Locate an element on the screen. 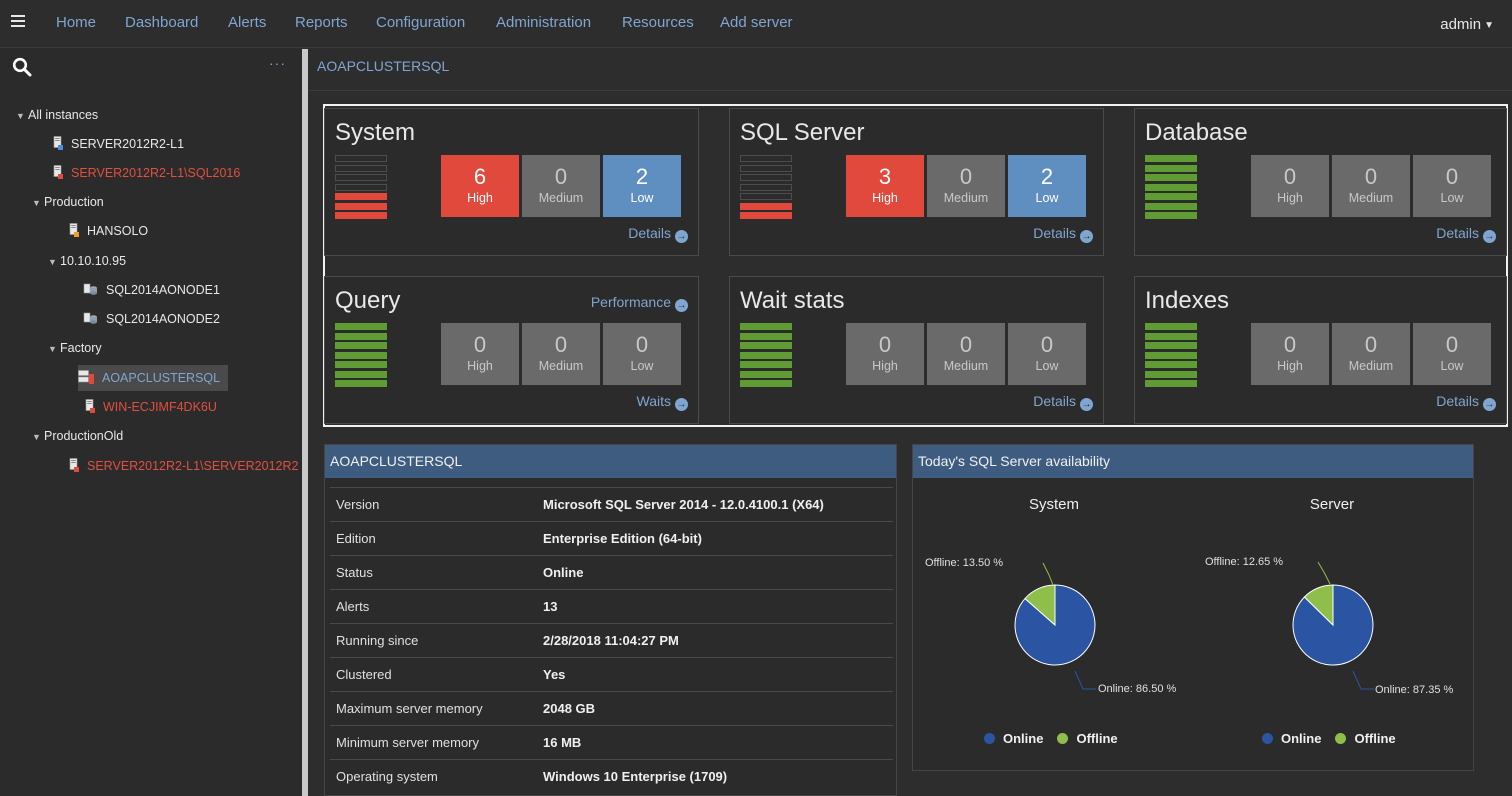  nav-resources: Resources is located at coordinates (658, 22).